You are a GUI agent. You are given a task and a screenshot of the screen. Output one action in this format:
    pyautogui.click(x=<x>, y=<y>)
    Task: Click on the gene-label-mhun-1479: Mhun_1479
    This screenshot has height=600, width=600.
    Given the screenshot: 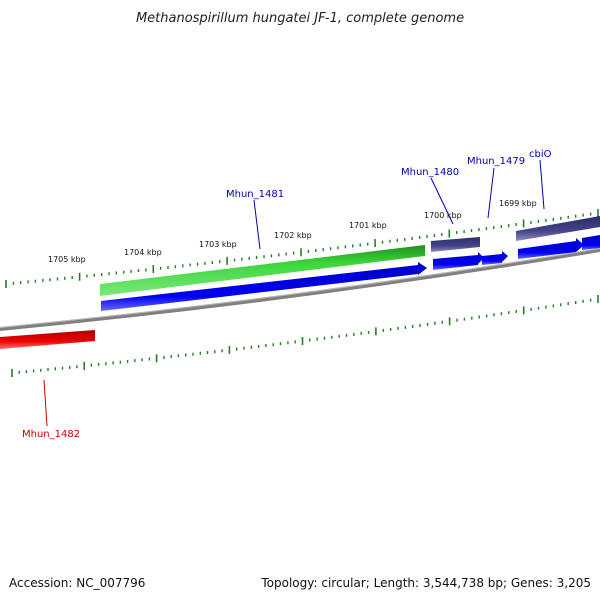 What is the action you would take?
    pyautogui.click(x=496, y=161)
    